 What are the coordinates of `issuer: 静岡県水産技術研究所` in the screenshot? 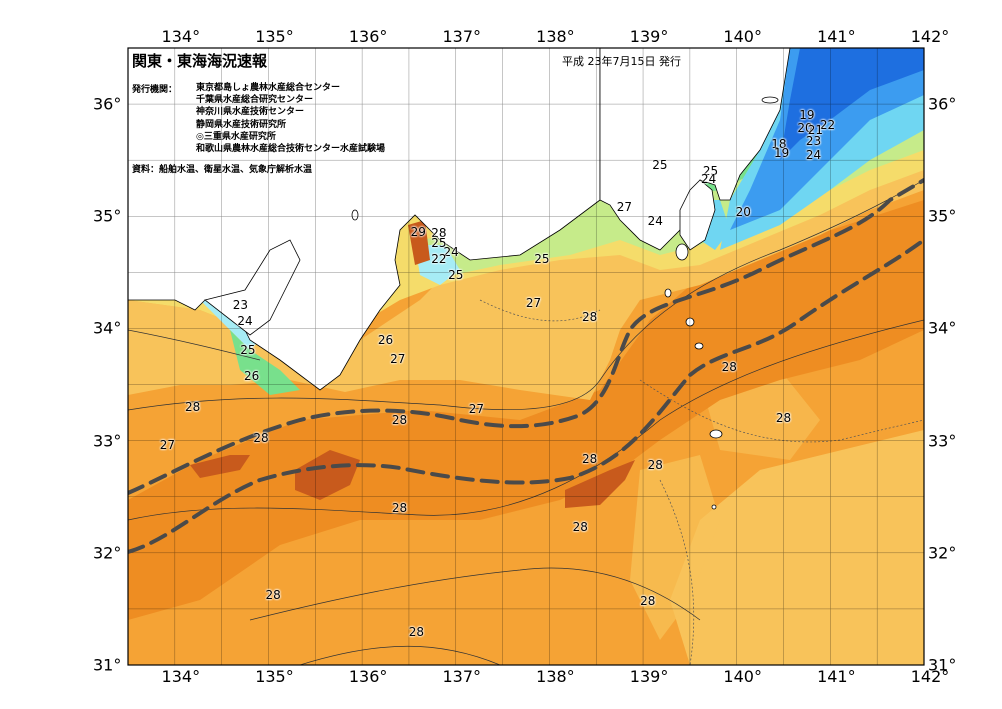 It's located at (241, 124).